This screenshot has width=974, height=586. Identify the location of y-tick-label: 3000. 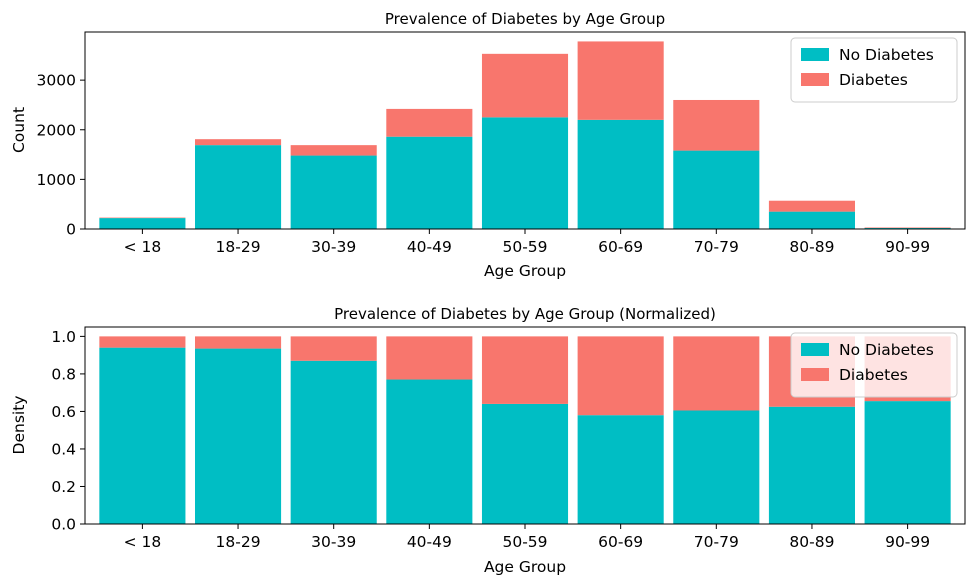
(56, 81).